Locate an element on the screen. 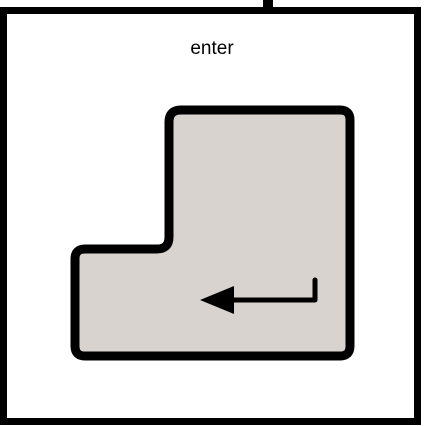 The height and width of the screenshot is (426, 424). frame-top-tab is located at coordinates (268, 5).